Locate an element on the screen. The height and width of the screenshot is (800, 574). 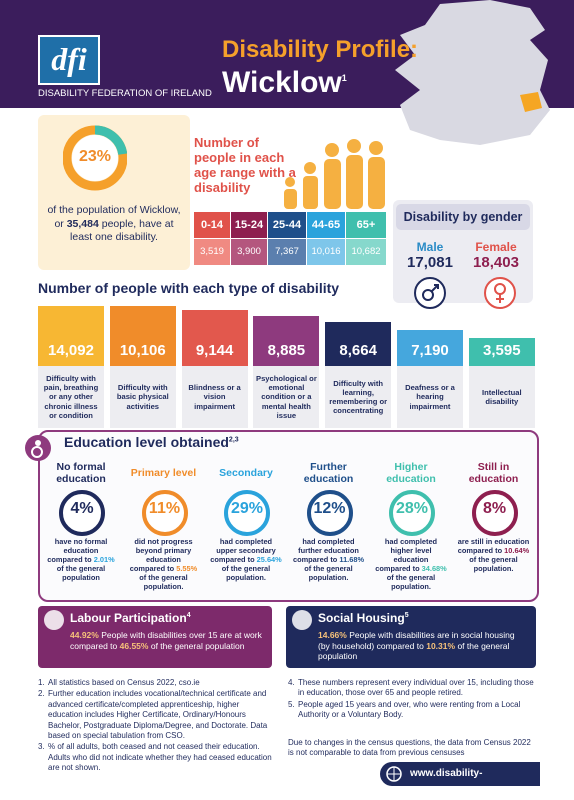
female-label: Female is located at coordinates (496, 247).